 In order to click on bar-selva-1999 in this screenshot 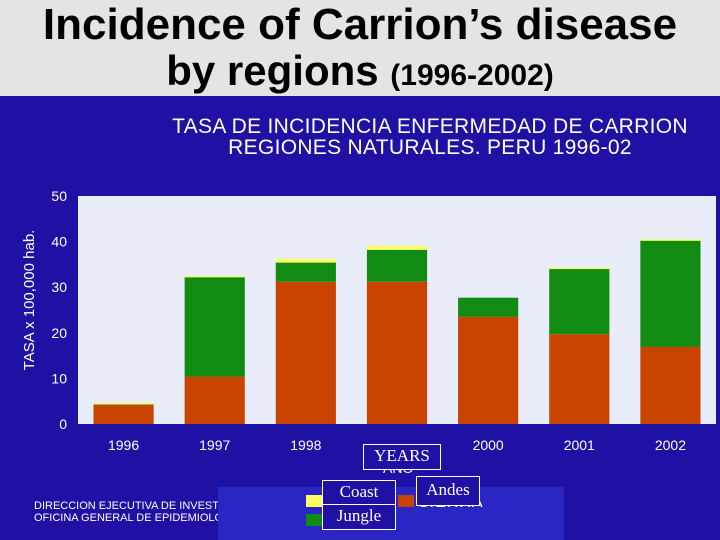, I will do `click(397, 265)`.